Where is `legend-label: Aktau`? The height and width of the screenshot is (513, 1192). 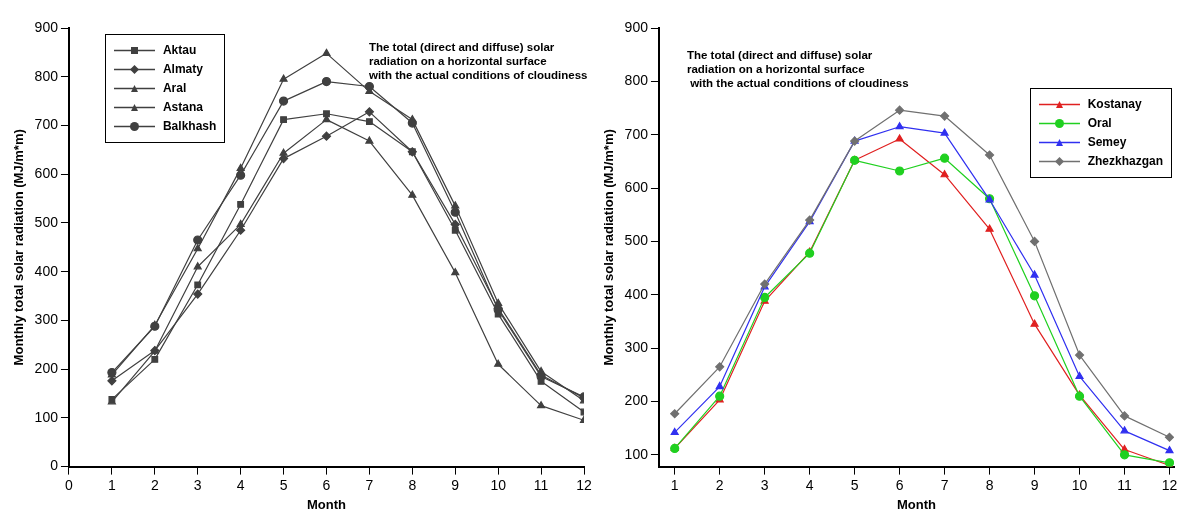 legend-label: Aktau is located at coordinates (179, 50).